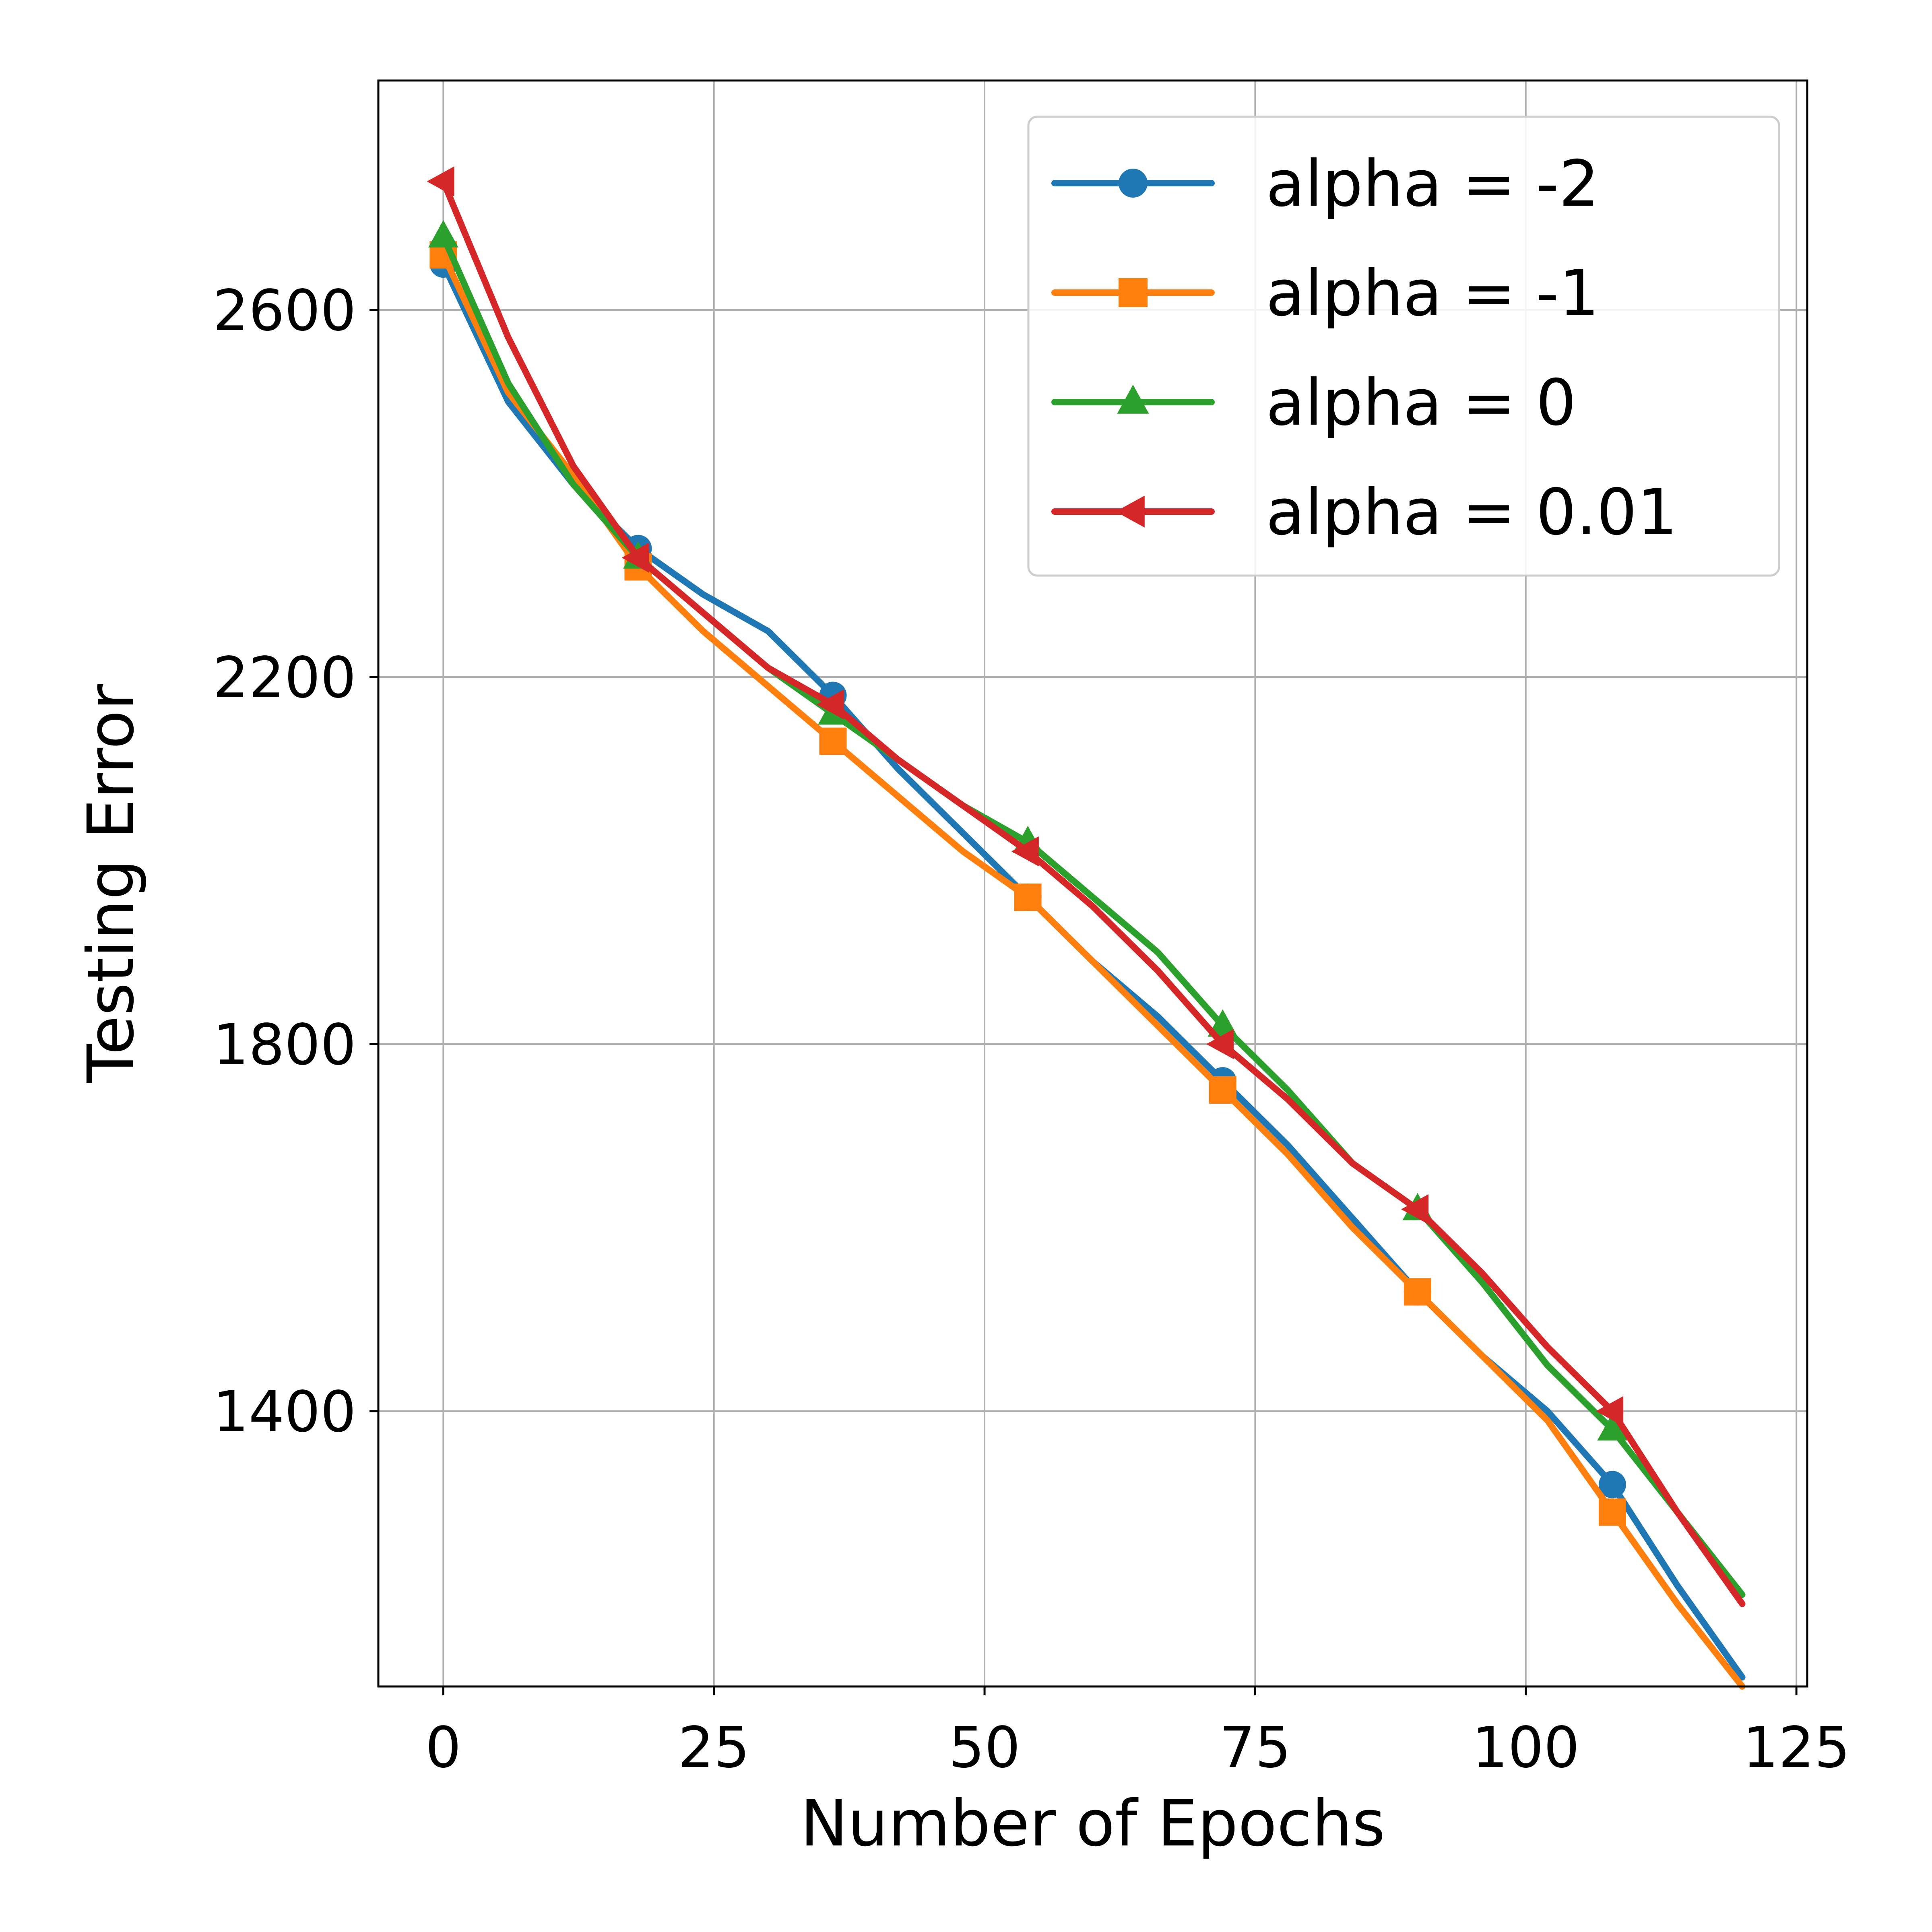 This screenshot has width=1932, height=1932. What do you see at coordinates (1092, 1824) in the screenshot?
I see `x-axis-title: Number of Epochs` at bounding box center [1092, 1824].